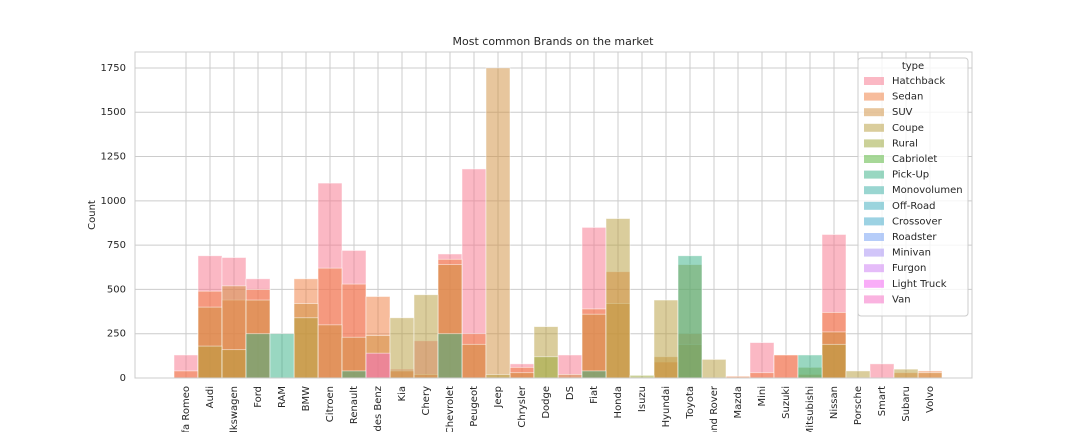 The width and height of the screenshot is (1080, 432). What do you see at coordinates (762, 396) in the screenshot?
I see `x-tick-label: Mini` at bounding box center [762, 396].